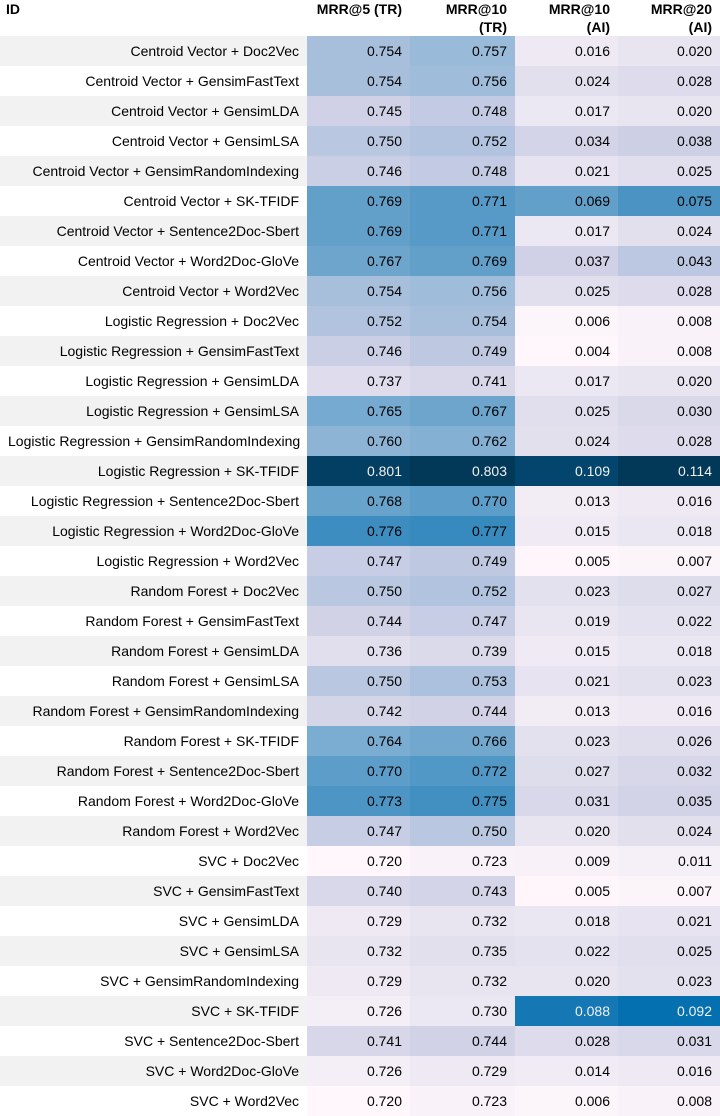  What do you see at coordinates (153, 801) in the screenshot?
I see `row-id-cell: Random Forest + Word2Doc-GloVe` at bounding box center [153, 801].